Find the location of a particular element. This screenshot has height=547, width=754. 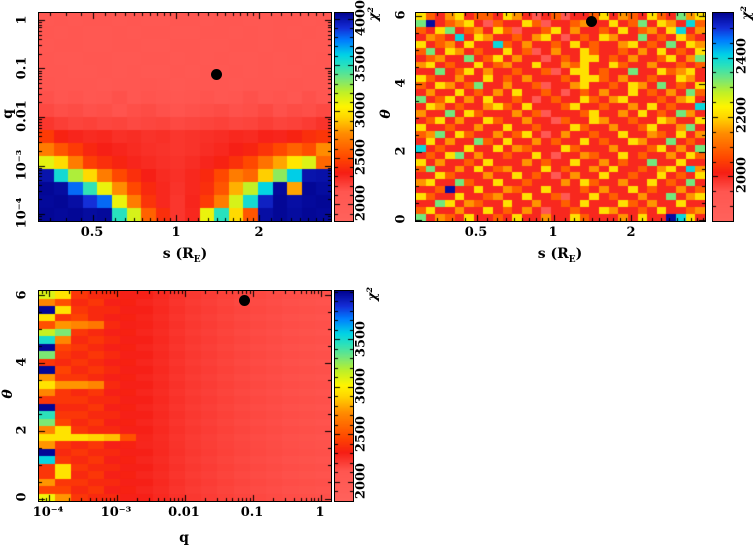

y-tick-label: 1 is located at coordinates (22, 20).